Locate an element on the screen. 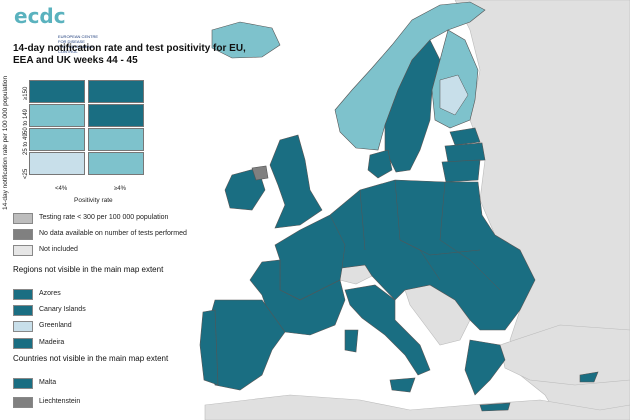 The height and width of the screenshot is (420, 630). portugal is located at coordinates (209, 347).